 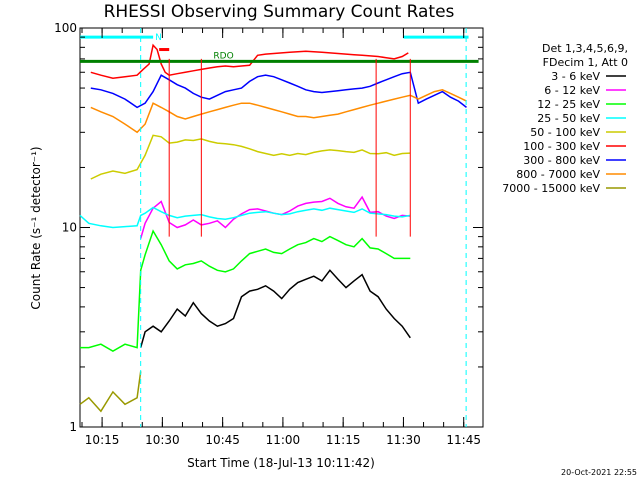 What do you see at coordinates (222, 440) in the screenshot?
I see `x-tick-label: 10:45` at bounding box center [222, 440].